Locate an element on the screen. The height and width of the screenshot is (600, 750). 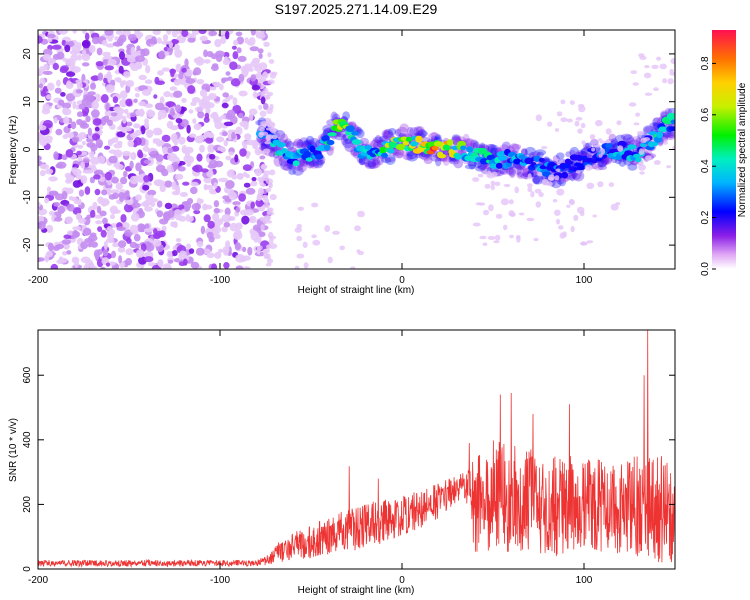
colorbar-gradient is located at coordinates (724, 149).